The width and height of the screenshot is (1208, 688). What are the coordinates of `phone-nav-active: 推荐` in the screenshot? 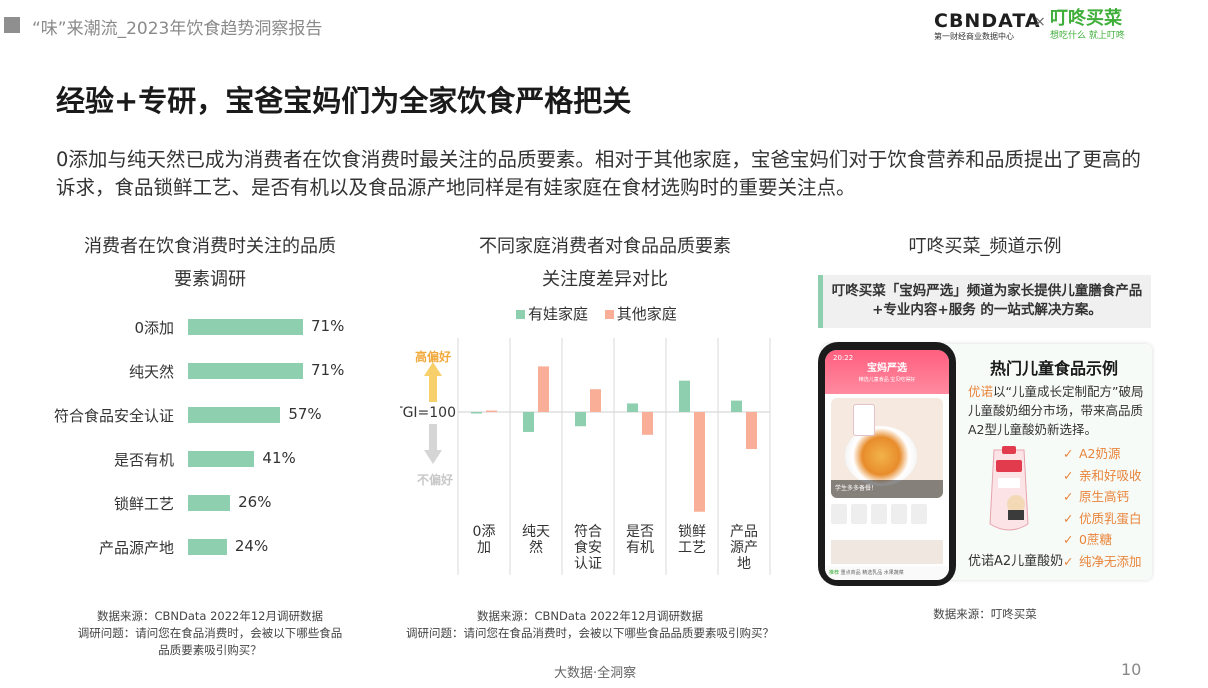 It's located at (834, 573).